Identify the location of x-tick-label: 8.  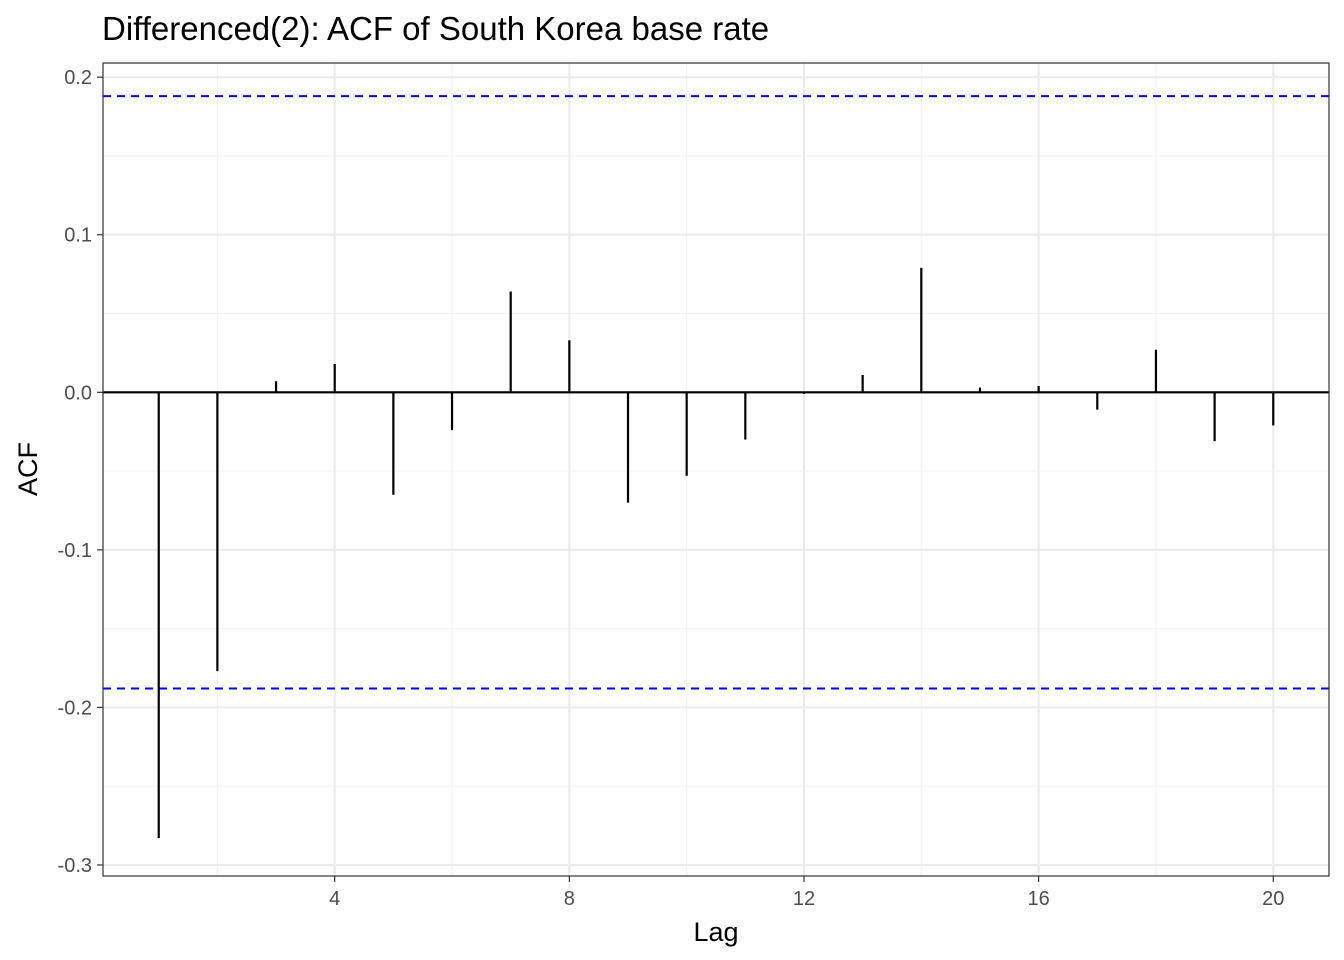
(569, 899).